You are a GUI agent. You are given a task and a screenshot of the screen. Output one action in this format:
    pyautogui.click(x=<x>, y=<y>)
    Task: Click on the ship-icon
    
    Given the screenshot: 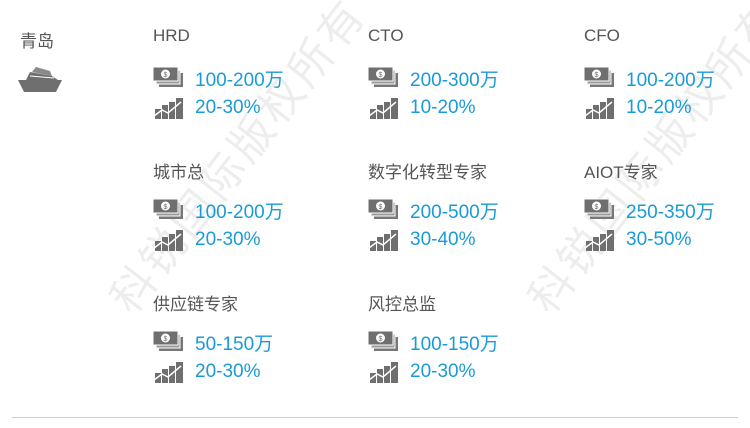 What is the action you would take?
    pyautogui.click(x=41, y=82)
    